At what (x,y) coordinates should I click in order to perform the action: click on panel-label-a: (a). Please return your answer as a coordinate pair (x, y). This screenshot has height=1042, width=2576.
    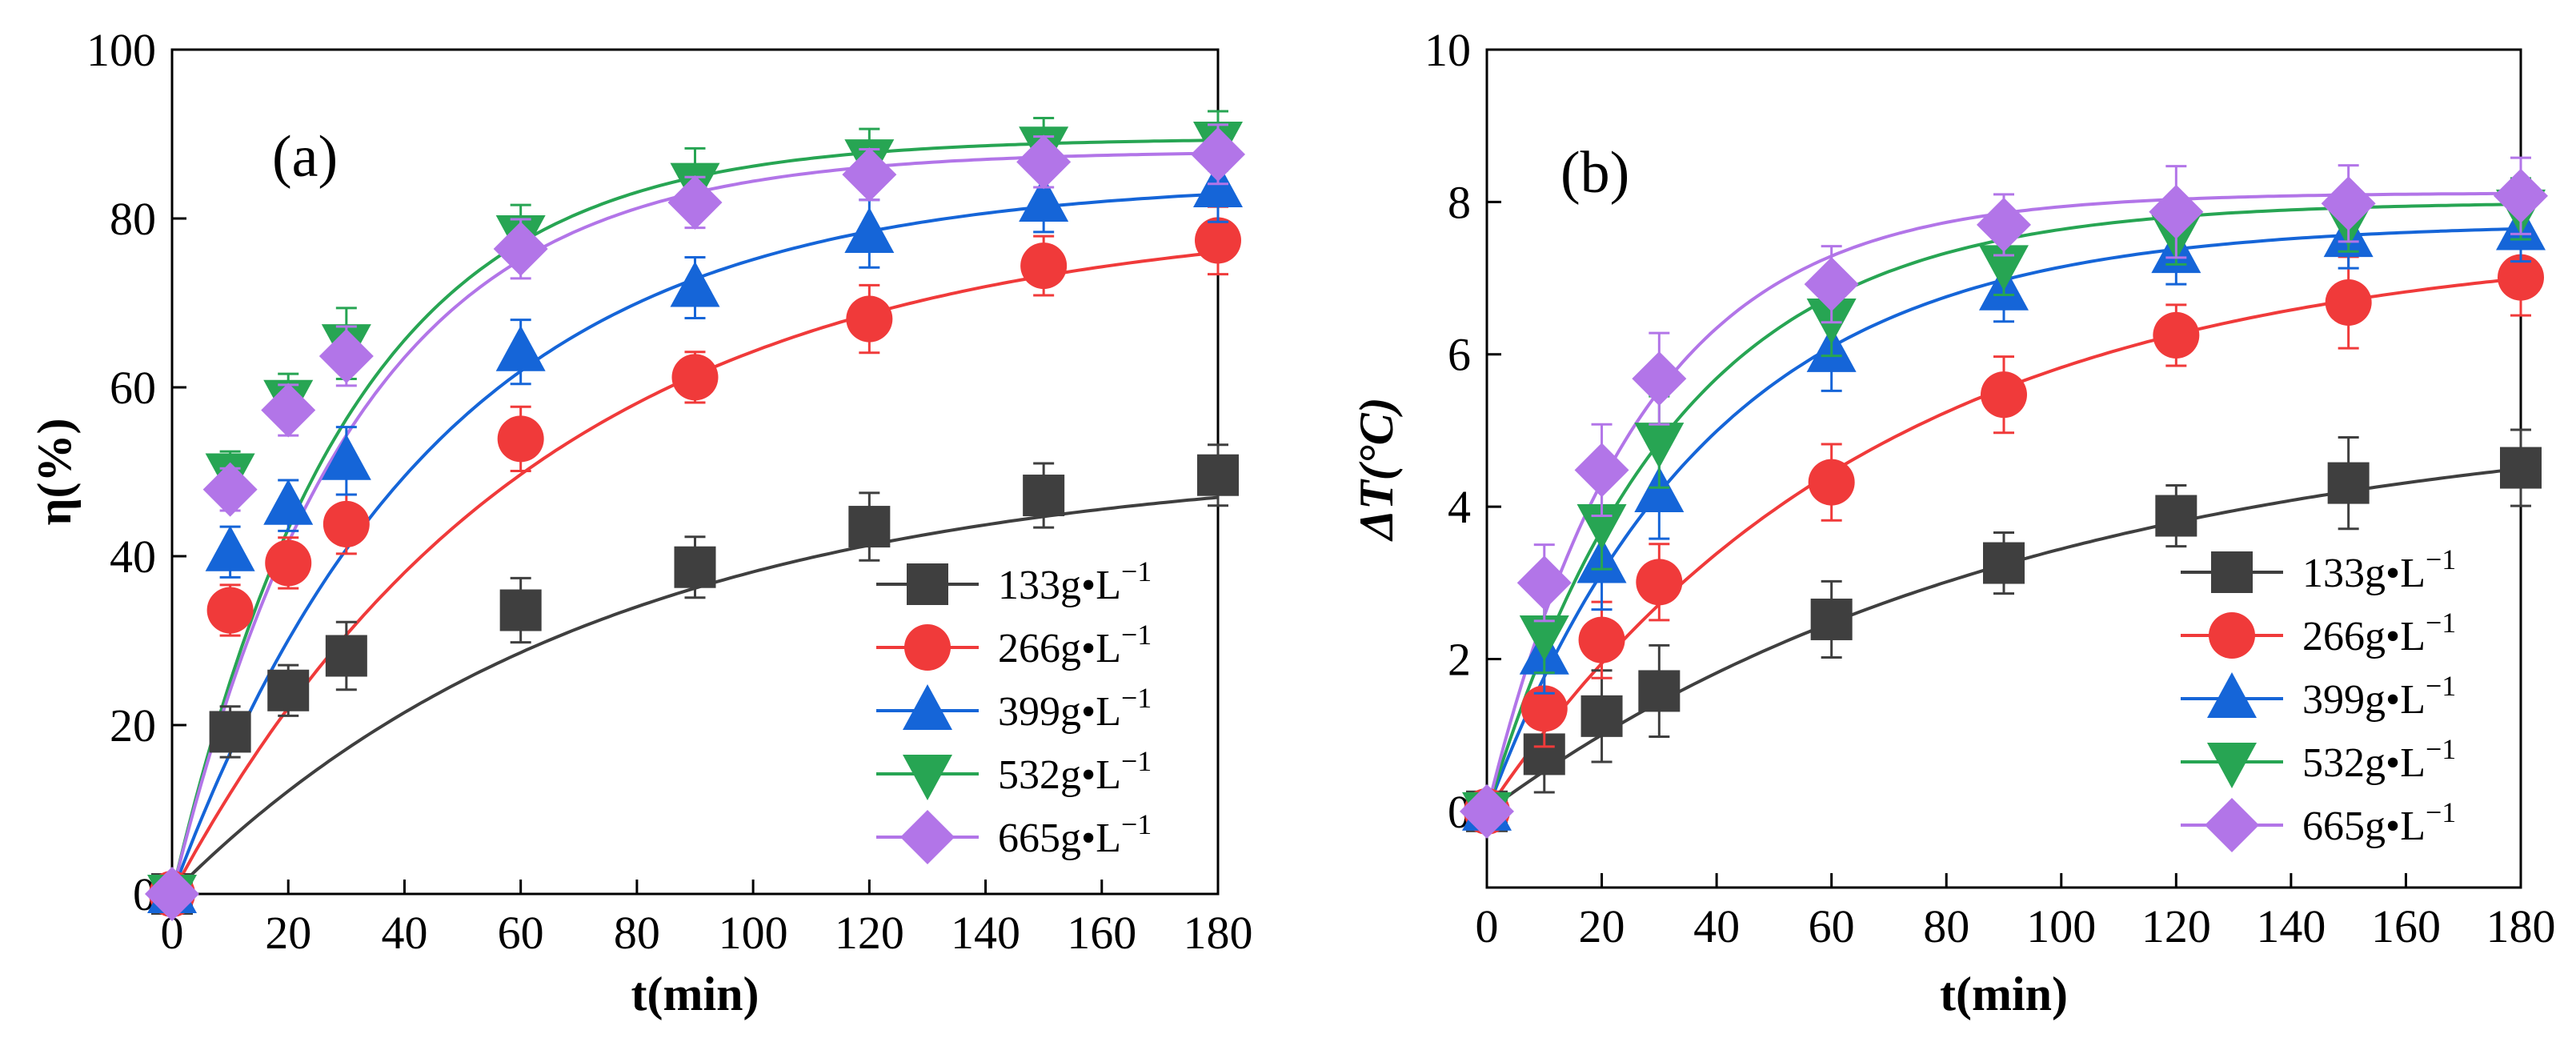
    Looking at the image, I should click on (305, 157).